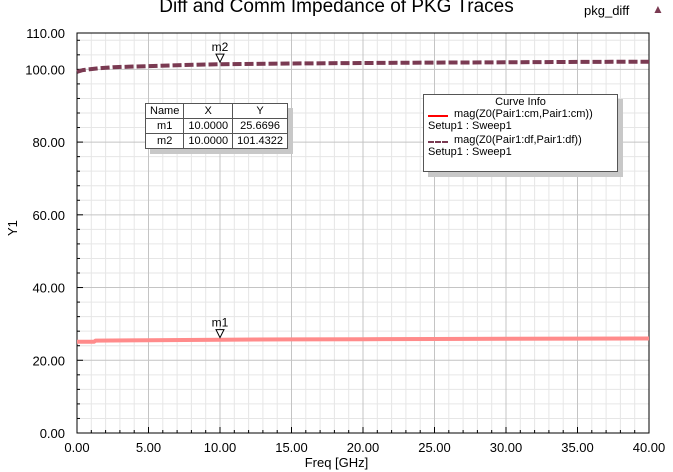 This screenshot has height=472, width=673. What do you see at coordinates (607, 10) in the screenshot?
I see `plot-name-label: pkg_diff` at bounding box center [607, 10].